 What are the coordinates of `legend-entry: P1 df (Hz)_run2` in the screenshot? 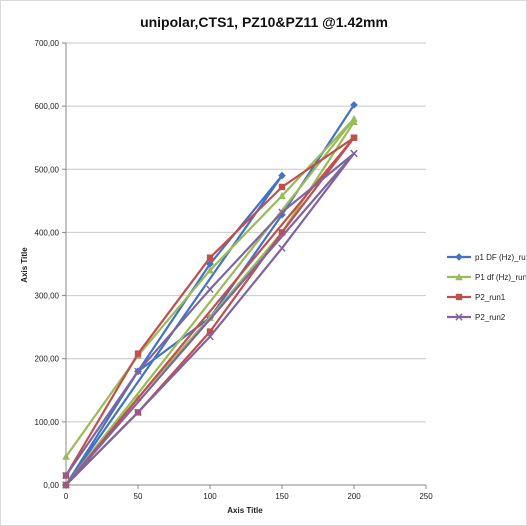 It's located at (486, 277).